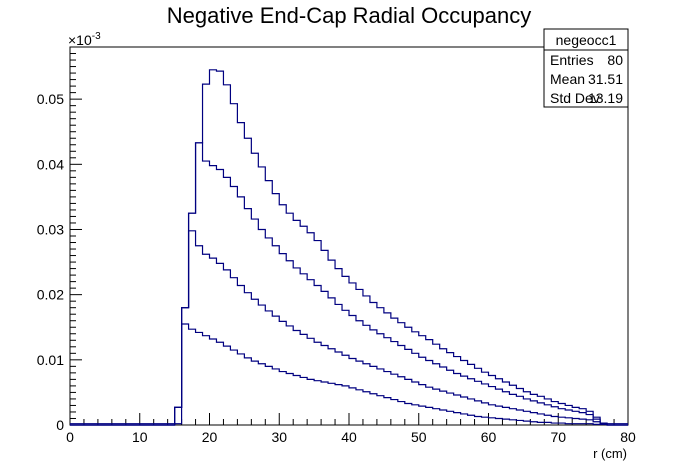 The image size is (698, 474). What do you see at coordinates (140, 437) in the screenshot?
I see `x-tick-label: 10` at bounding box center [140, 437].